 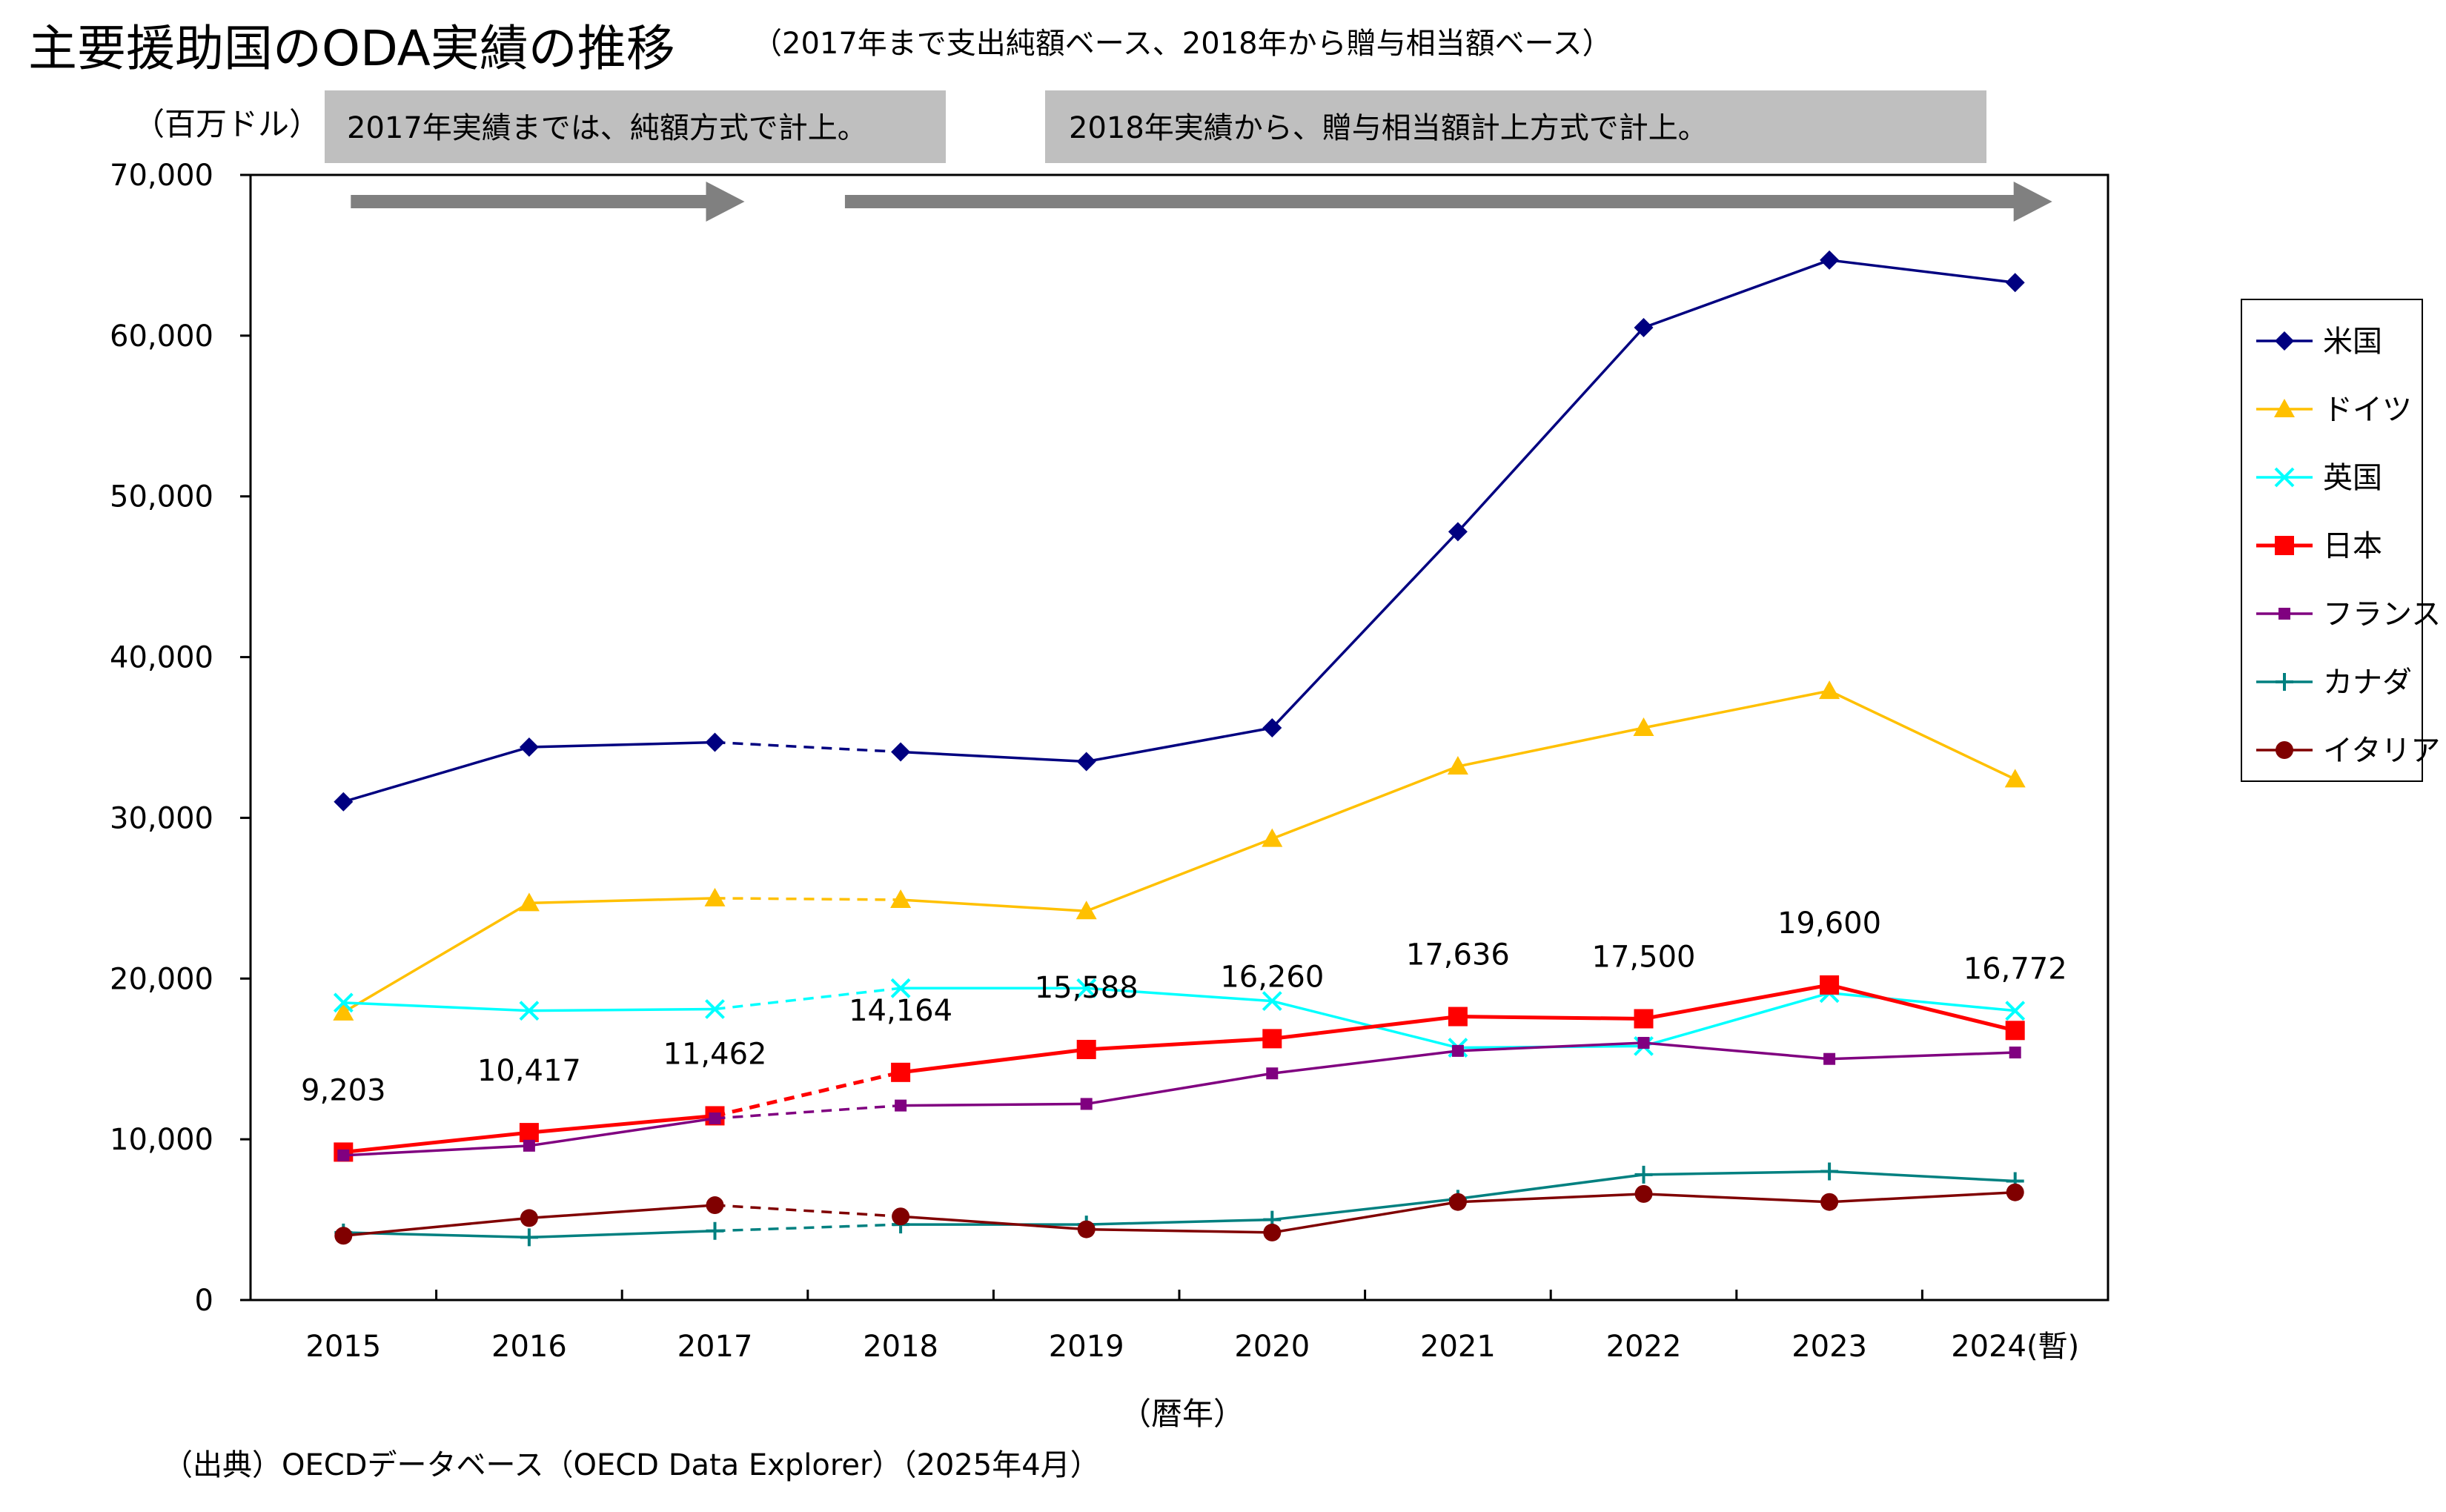 What do you see at coordinates (2352, 342) in the screenshot?
I see `legend-label: 米国` at bounding box center [2352, 342].